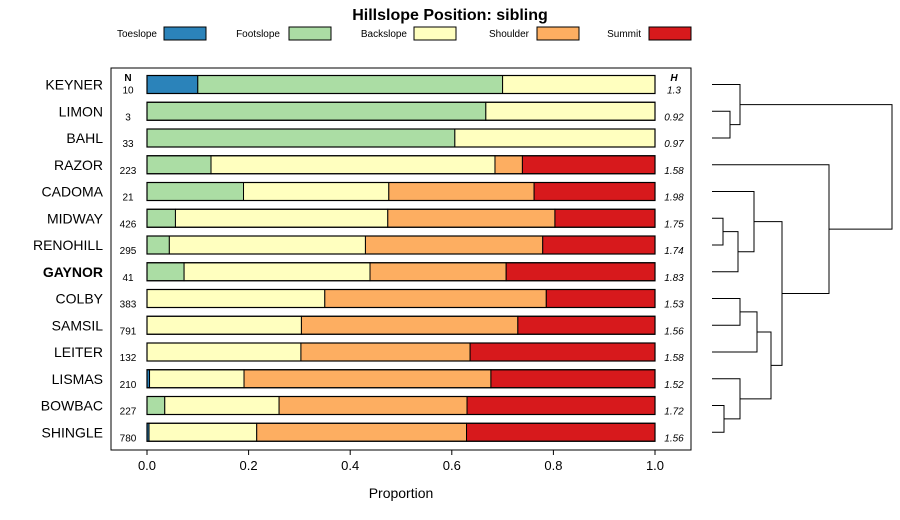  I want to click on series-label-leiter: LEITER, so click(78, 352).